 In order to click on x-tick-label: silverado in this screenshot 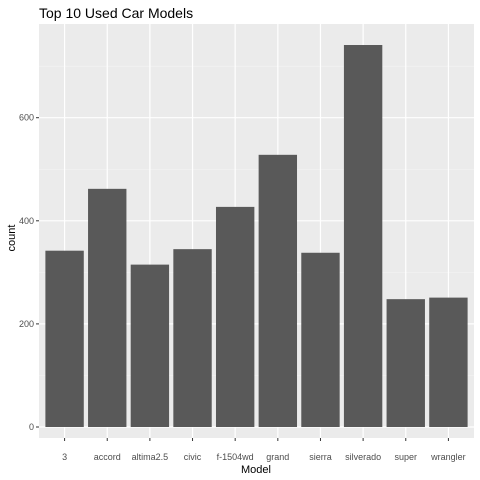, I will do `click(363, 457)`.